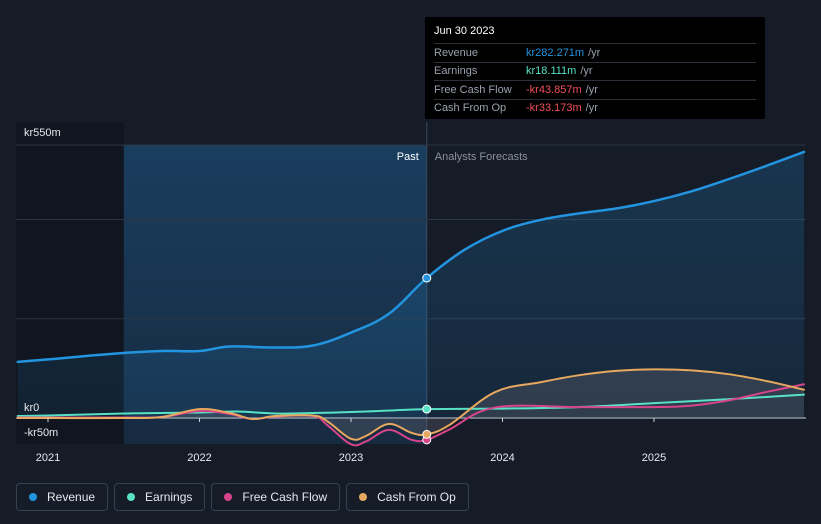 The image size is (821, 524). Describe the element at coordinates (554, 89) in the screenshot. I see `tooltip-value: -kr43.857m` at that location.